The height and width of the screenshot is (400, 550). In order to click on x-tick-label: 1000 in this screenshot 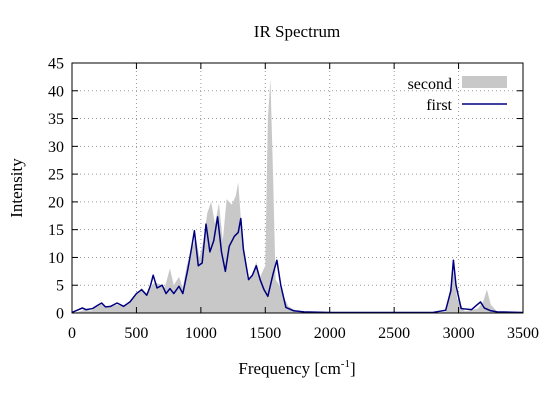, I will do `click(201, 333)`.